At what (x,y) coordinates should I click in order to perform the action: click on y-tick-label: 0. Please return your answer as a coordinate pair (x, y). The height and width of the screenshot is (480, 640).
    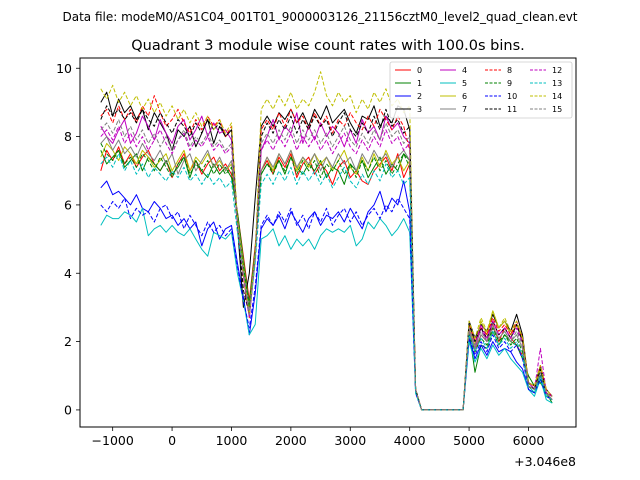
    Looking at the image, I should click on (68, 409).